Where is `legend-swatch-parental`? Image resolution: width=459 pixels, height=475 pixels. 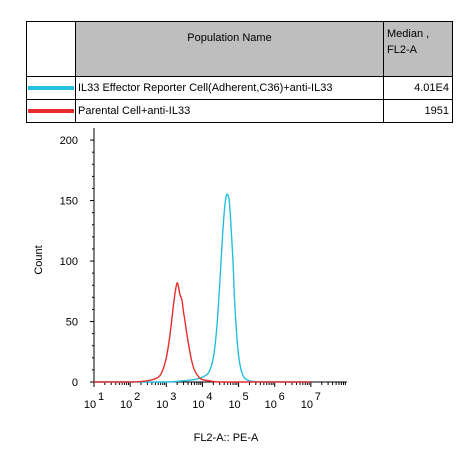 legend-swatch-parental is located at coordinates (51, 111).